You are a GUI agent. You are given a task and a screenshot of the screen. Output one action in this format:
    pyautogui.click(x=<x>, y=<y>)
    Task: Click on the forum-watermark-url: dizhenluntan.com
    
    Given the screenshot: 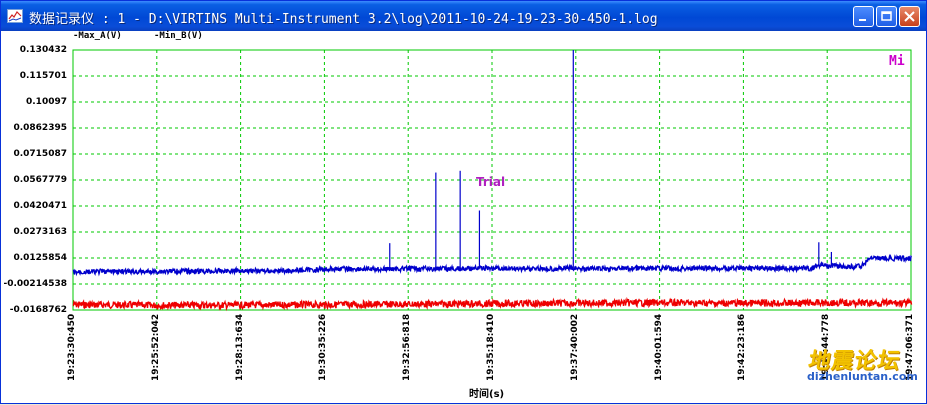 What is the action you would take?
    pyautogui.click(x=862, y=376)
    